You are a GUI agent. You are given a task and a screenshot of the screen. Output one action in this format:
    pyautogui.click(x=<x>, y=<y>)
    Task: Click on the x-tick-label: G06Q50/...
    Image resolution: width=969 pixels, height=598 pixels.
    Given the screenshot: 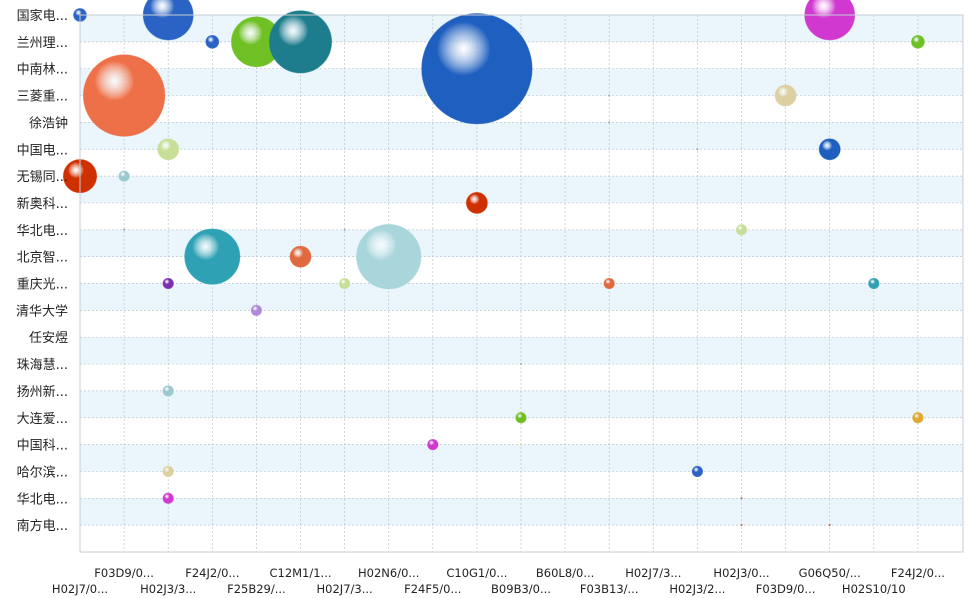 What is the action you would take?
    pyautogui.click(x=830, y=573)
    